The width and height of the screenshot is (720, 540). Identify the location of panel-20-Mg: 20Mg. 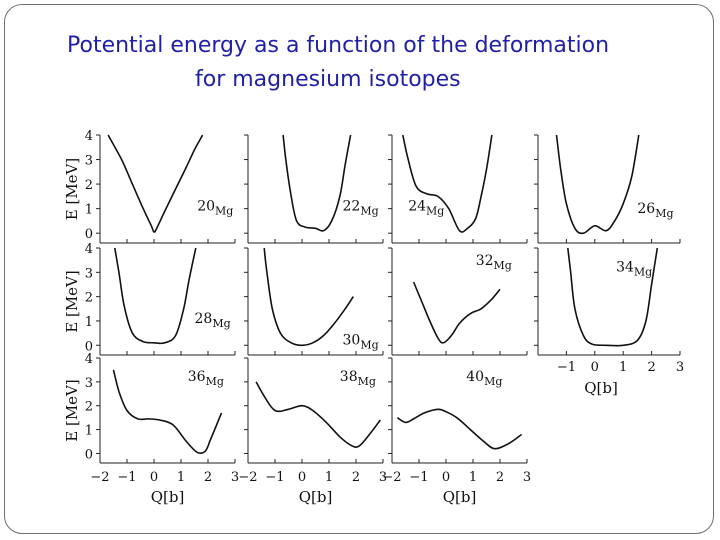
(166, 189).